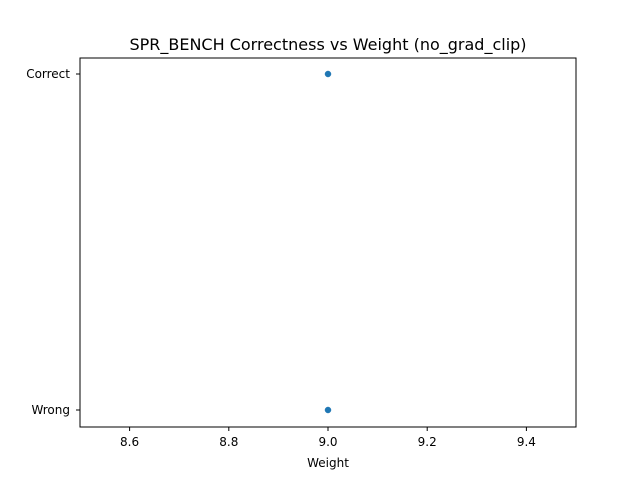  I want to click on y-axis-ticks: Wrong Correct, so click(53, 242).